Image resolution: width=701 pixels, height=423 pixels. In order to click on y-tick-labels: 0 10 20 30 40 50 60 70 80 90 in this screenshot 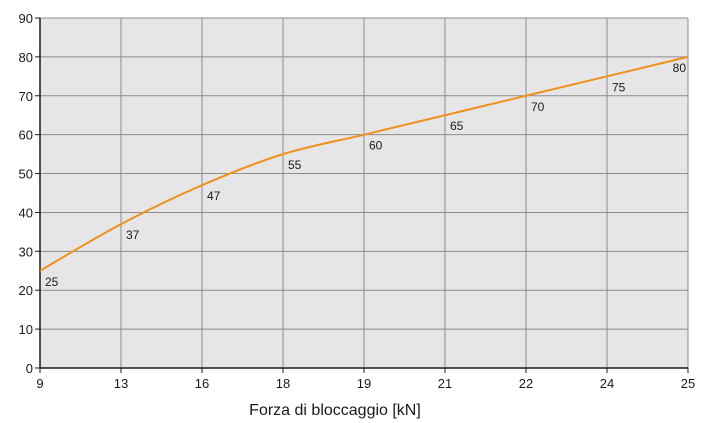, I will do `click(26, 193)`.